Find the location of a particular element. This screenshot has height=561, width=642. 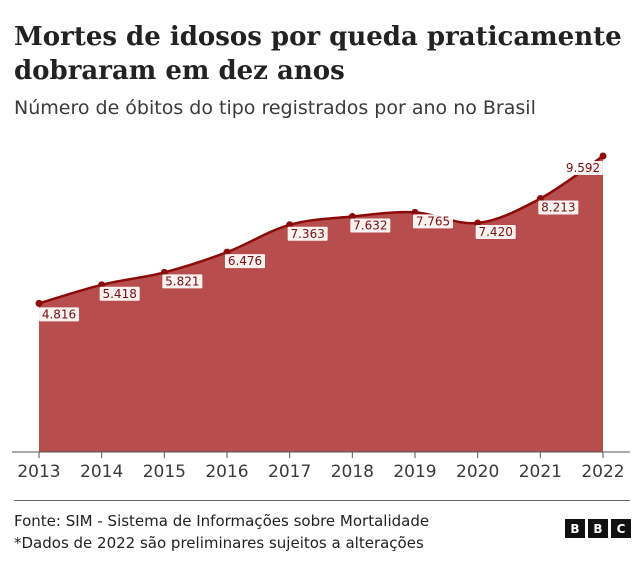

data-label: 7.765 is located at coordinates (433, 221).